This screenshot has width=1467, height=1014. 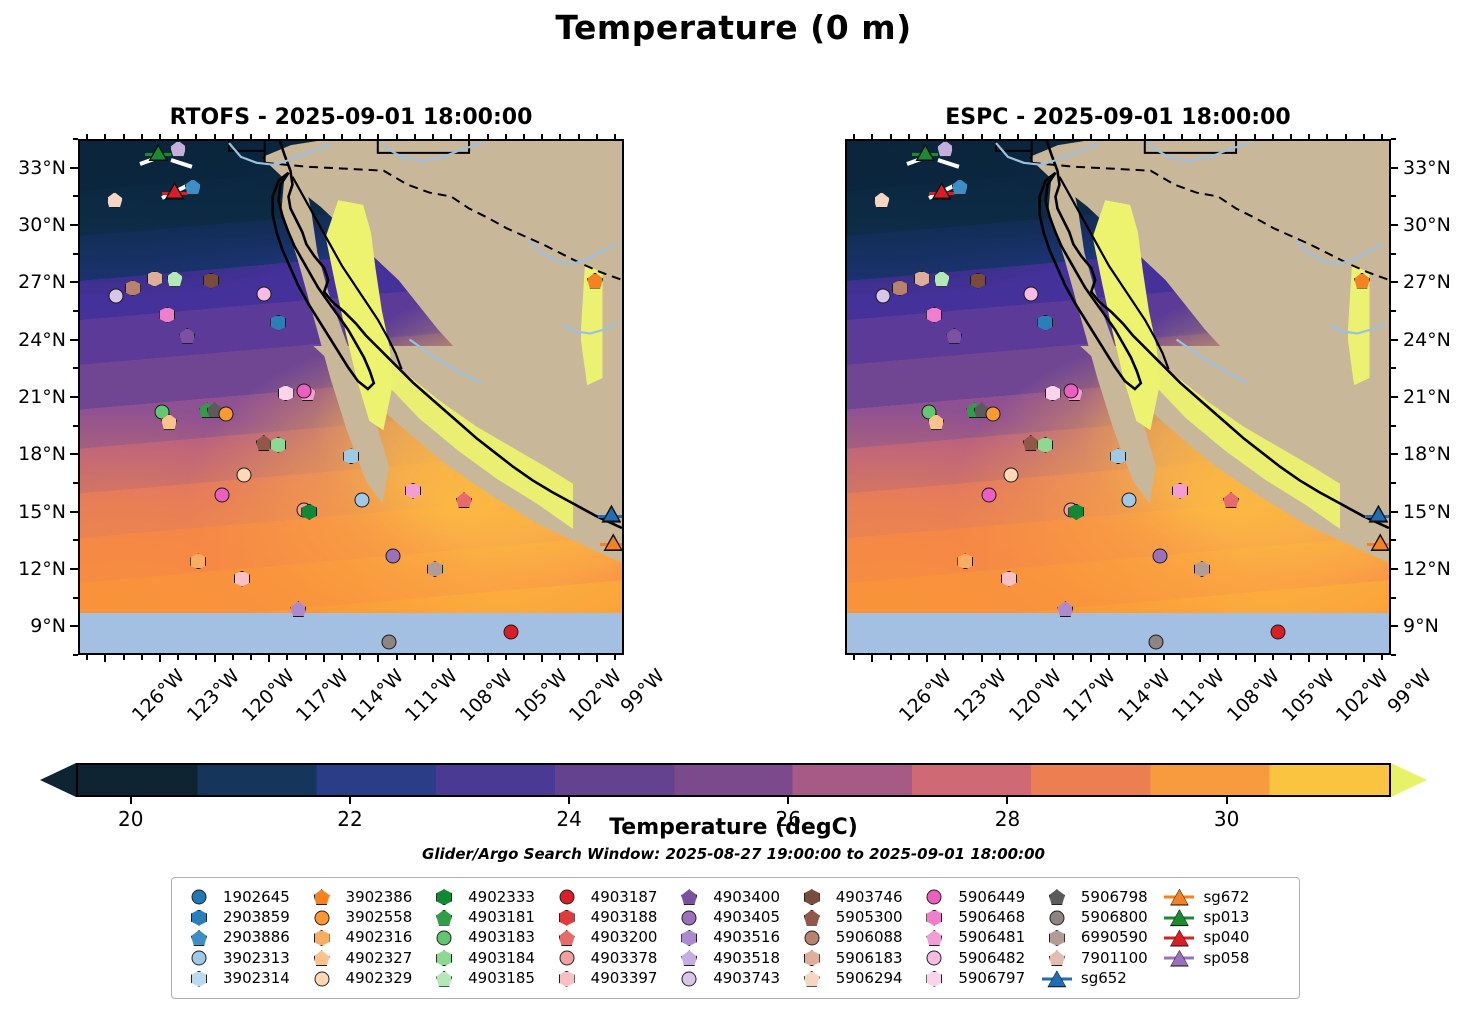 What do you see at coordinates (1409, 691) in the screenshot?
I see `x-axis-label: 99°W` at bounding box center [1409, 691].